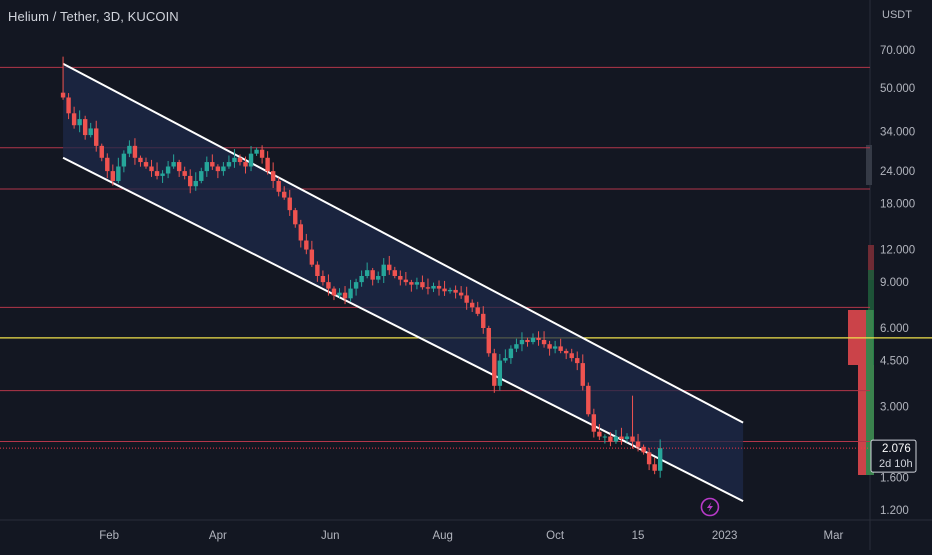 This screenshot has width=932, height=555. Describe the element at coordinates (894, 329) in the screenshot. I see `price-tick-label: 6.000` at that location.